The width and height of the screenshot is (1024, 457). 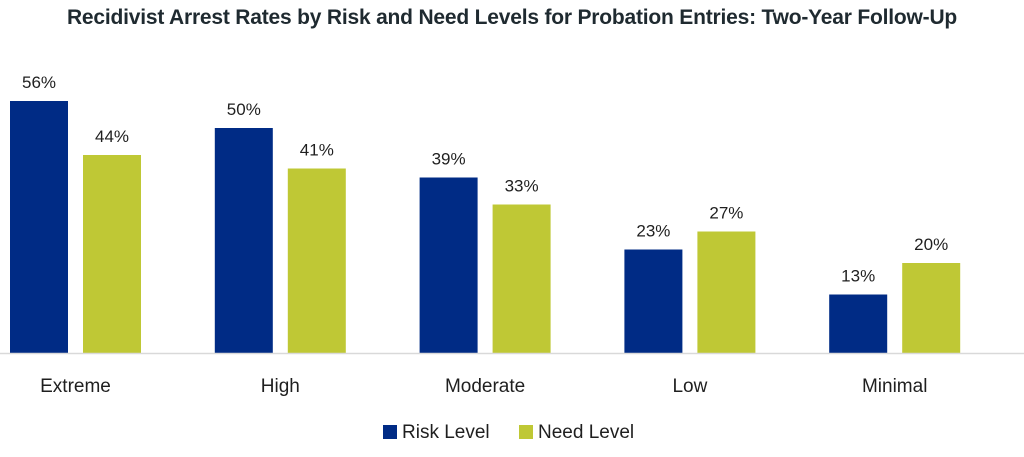 I want to click on bar-need-level-extreme, so click(x=112, y=254).